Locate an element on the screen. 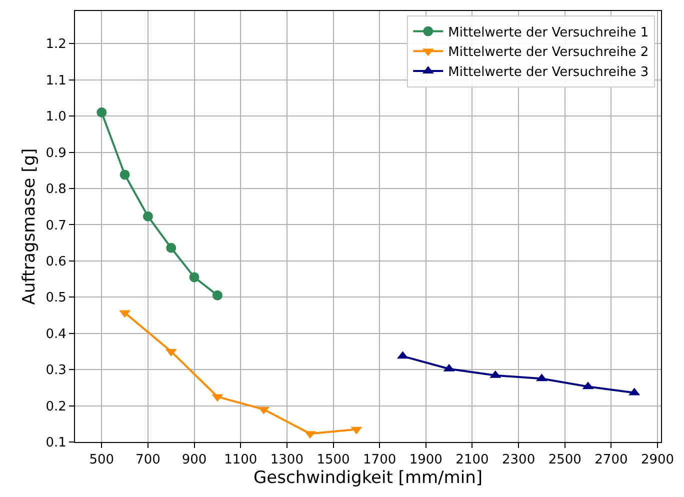 This screenshot has width=684, height=497. x-tick-label: 2700 is located at coordinates (611, 460).